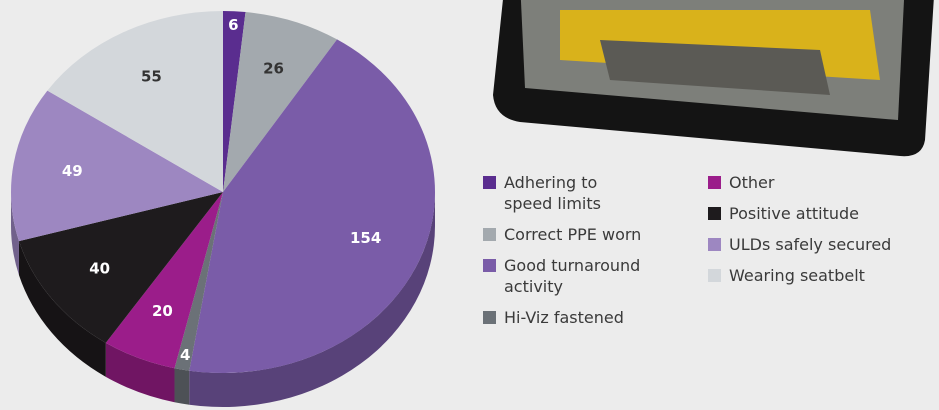 The height and width of the screenshot is (410, 939). What do you see at coordinates (572, 276) in the screenshot?
I see `legend-label: Good turnaround activity` at bounding box center [572, 276].